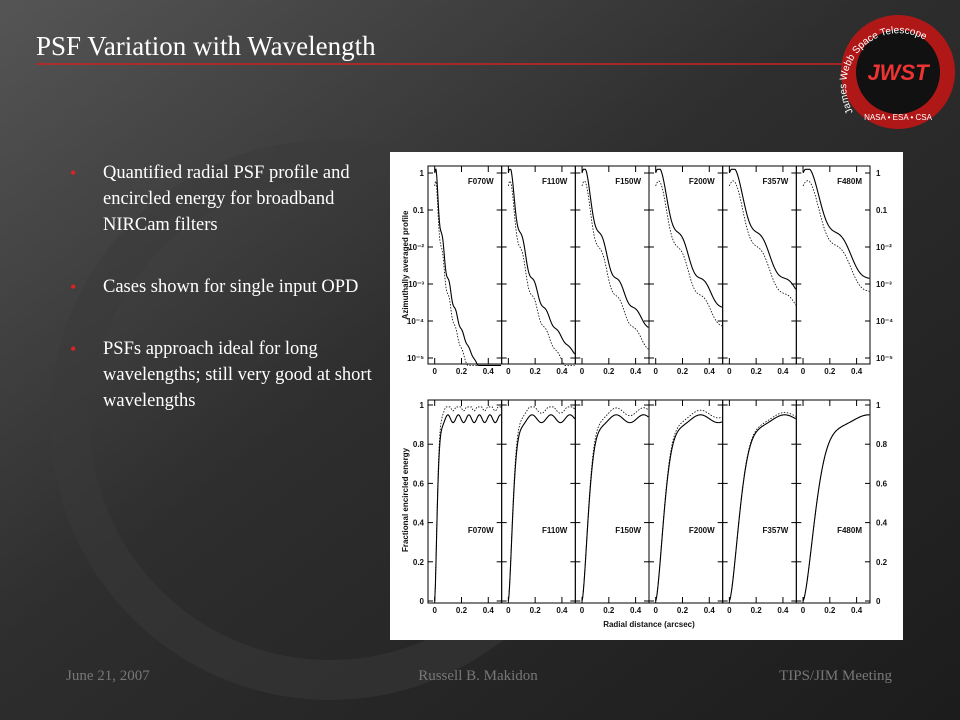 This screenshot has width=960, height=720. Describe the element at coordinates (405, 264) in the screenshot. I see `y-axis-label: Azimuthally averaged profile` at that location.